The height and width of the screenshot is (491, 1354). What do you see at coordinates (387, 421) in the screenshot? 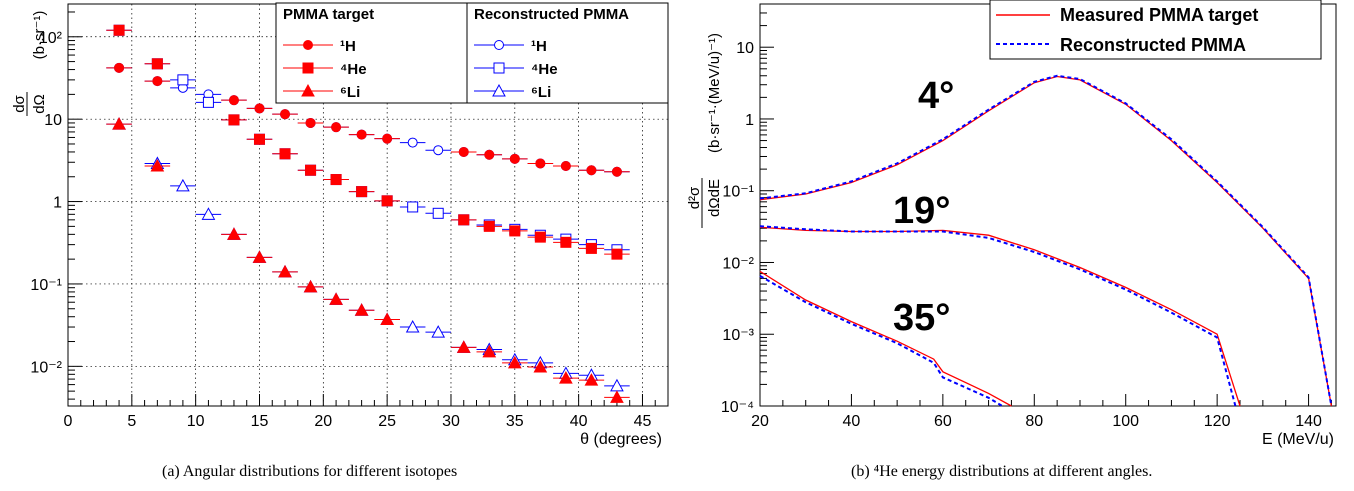
I see `left-x-tick-label: 25` at bounding box center [387, 421].